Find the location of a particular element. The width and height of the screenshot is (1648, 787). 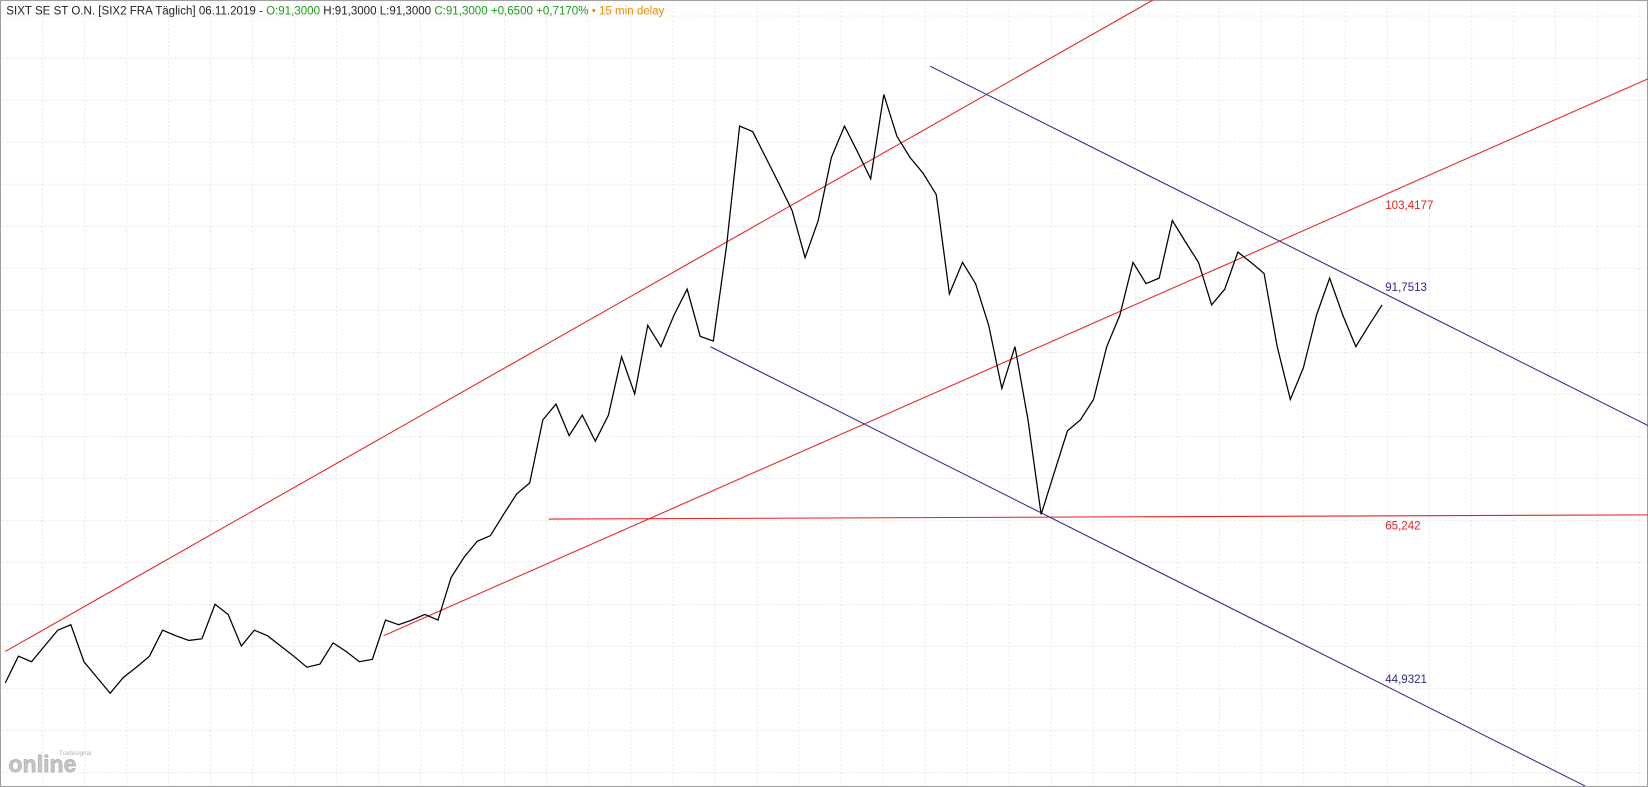

logo: Tradesignal online is located at coordinates (49, 763).